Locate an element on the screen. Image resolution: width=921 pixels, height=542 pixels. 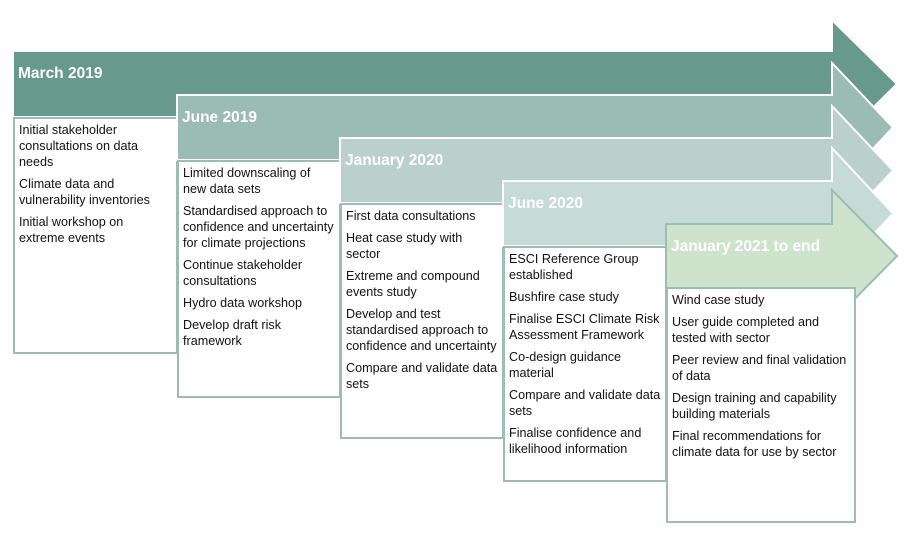
activity-item: ESCI Reference Group established is located at coordinates (574, 267).